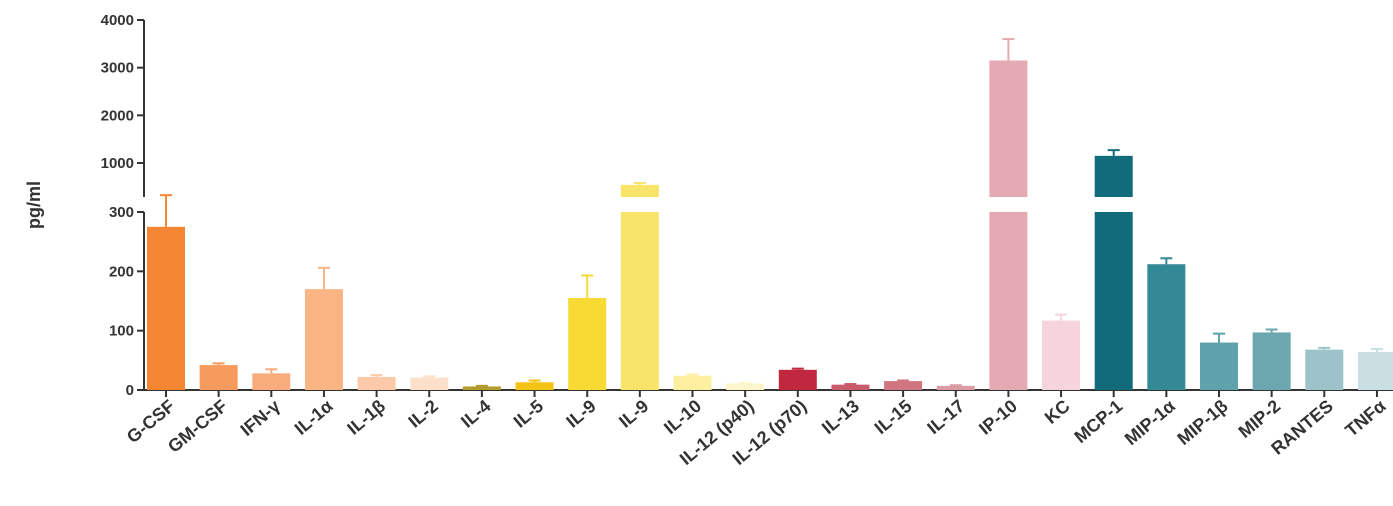 Image resolution: width=1393 pixels, height=506 pixels. What do you see at coordinates (1099, 421) in the screenshot?
I see `x-tick-label-19: MCP-1` at bounding box center [1099, 421].